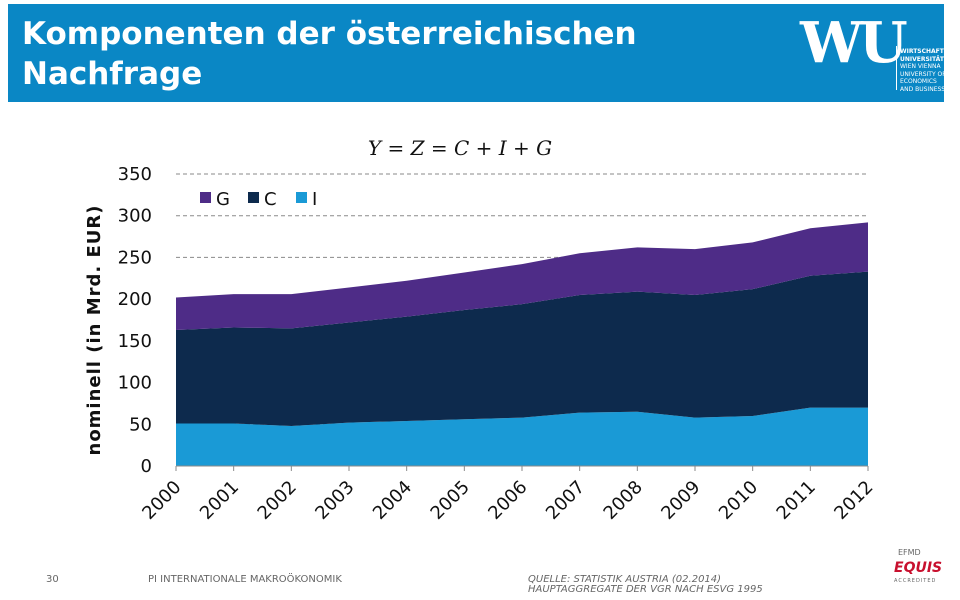  Describe the element at coordinates (680, 500) in the screenshot. I see `x-tick-label: 2009` at that location.